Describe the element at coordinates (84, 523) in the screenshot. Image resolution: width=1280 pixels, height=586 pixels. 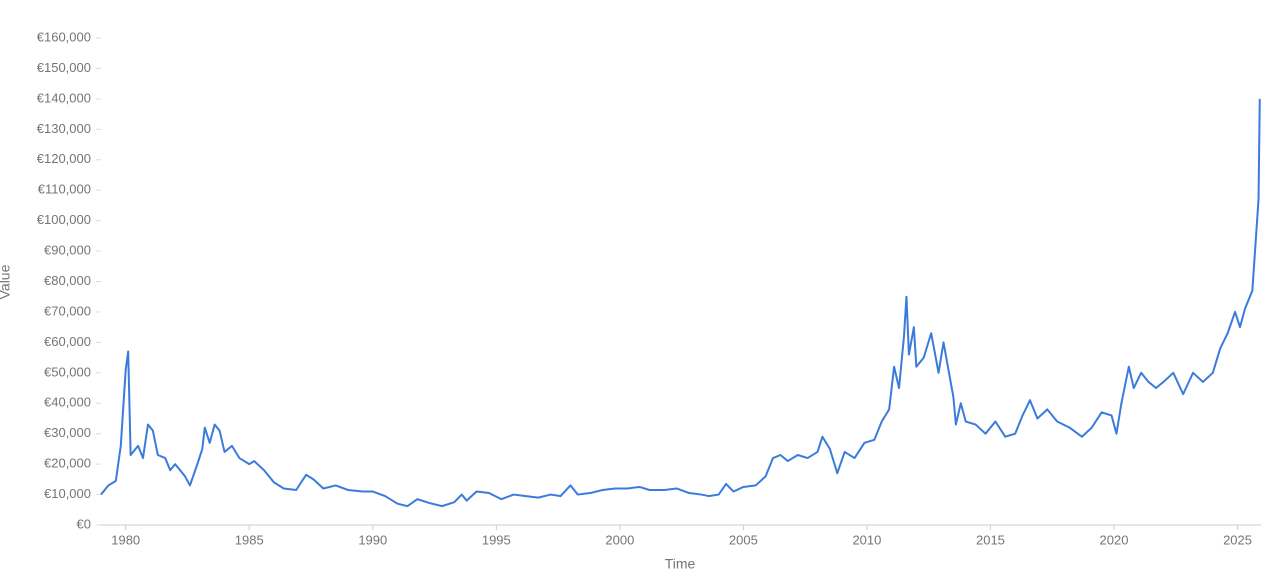
I see `y-tick-label: €0` at that location.